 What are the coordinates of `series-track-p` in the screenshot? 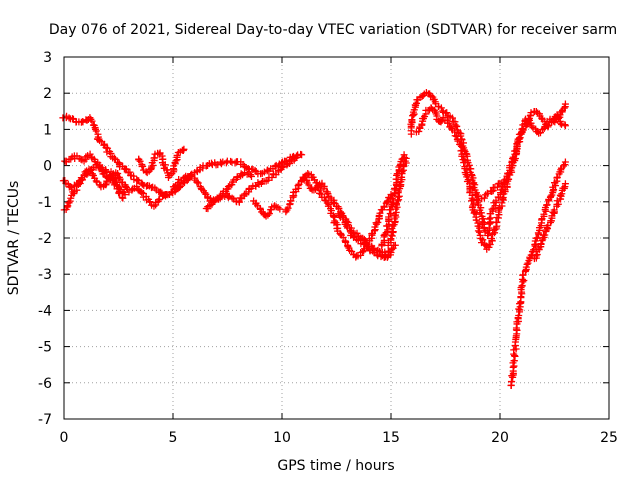 It's located at (490, 178).